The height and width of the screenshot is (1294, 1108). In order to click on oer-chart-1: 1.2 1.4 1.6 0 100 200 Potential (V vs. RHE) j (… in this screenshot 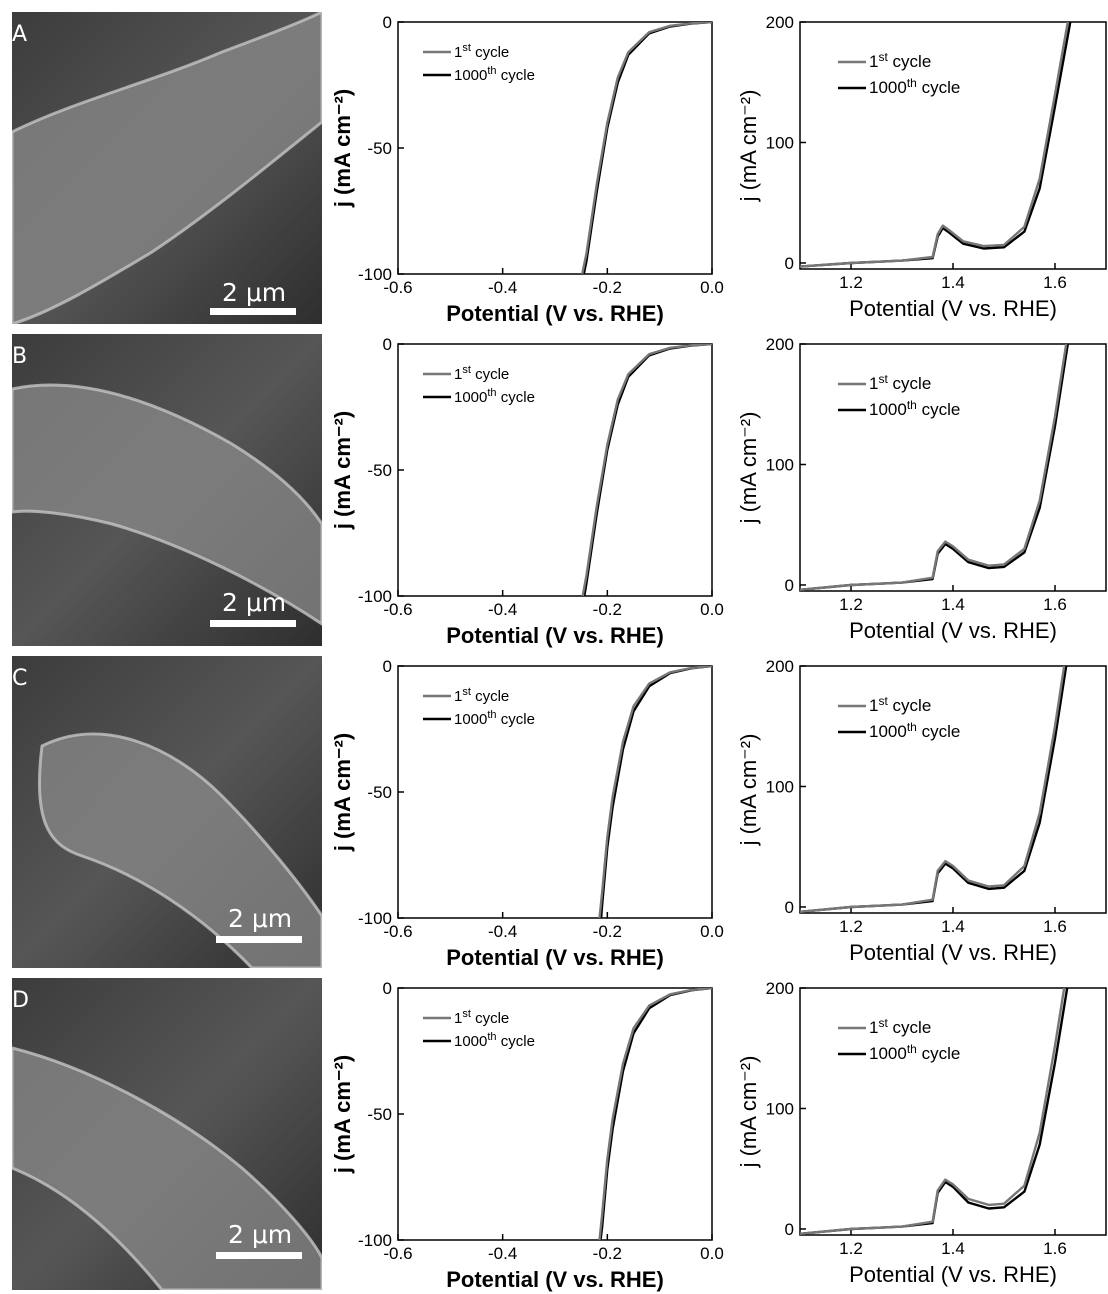, I will do `click(921, 489)`.